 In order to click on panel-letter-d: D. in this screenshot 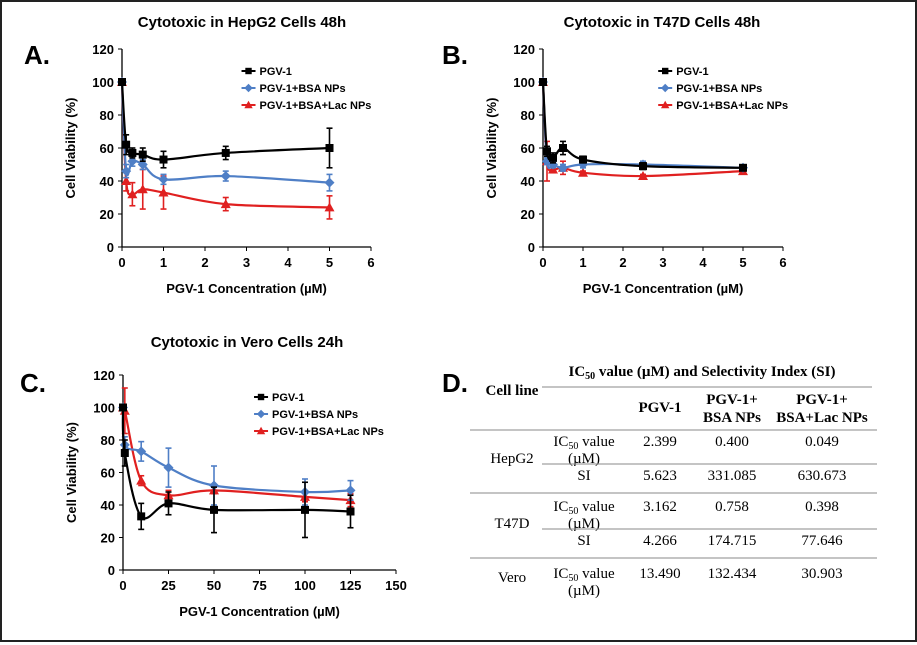, I will do `click(455, 383)`.